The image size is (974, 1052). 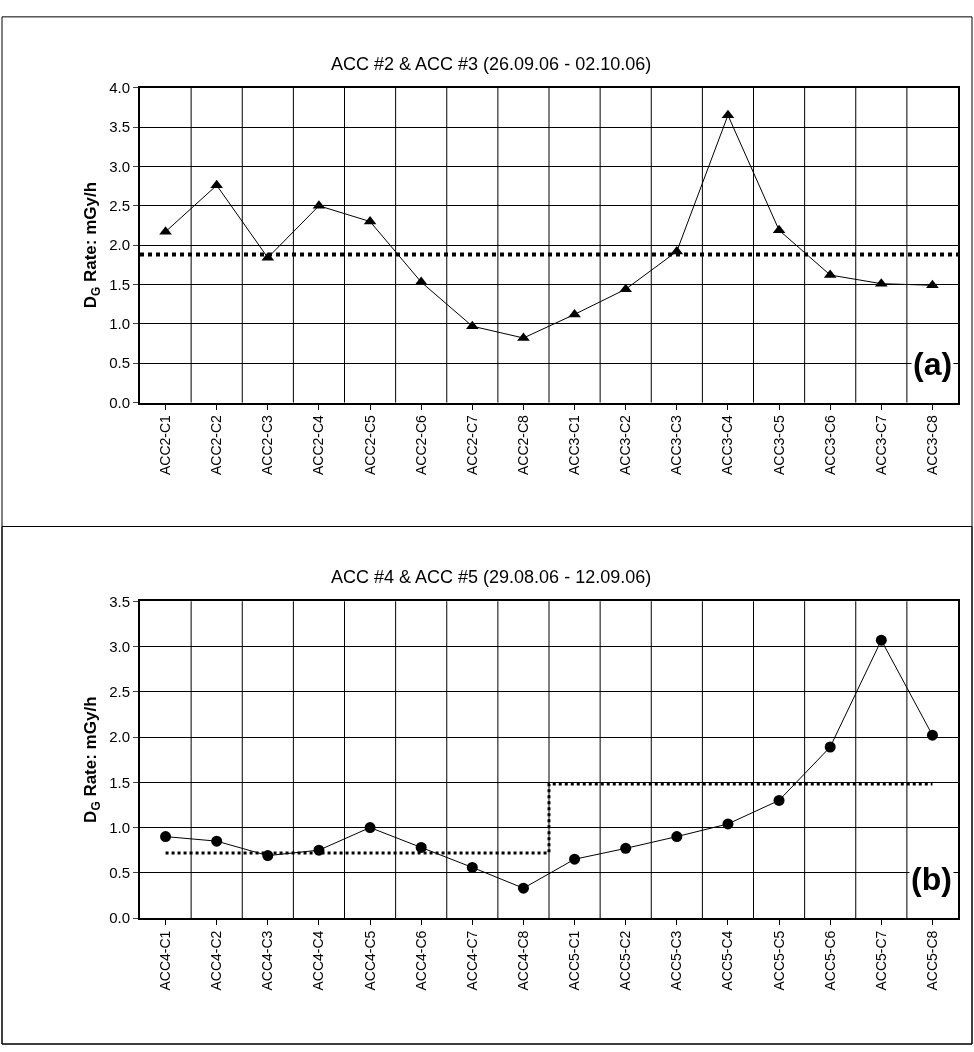 I want to click on annotation: (a), so click(x=933, y=364).